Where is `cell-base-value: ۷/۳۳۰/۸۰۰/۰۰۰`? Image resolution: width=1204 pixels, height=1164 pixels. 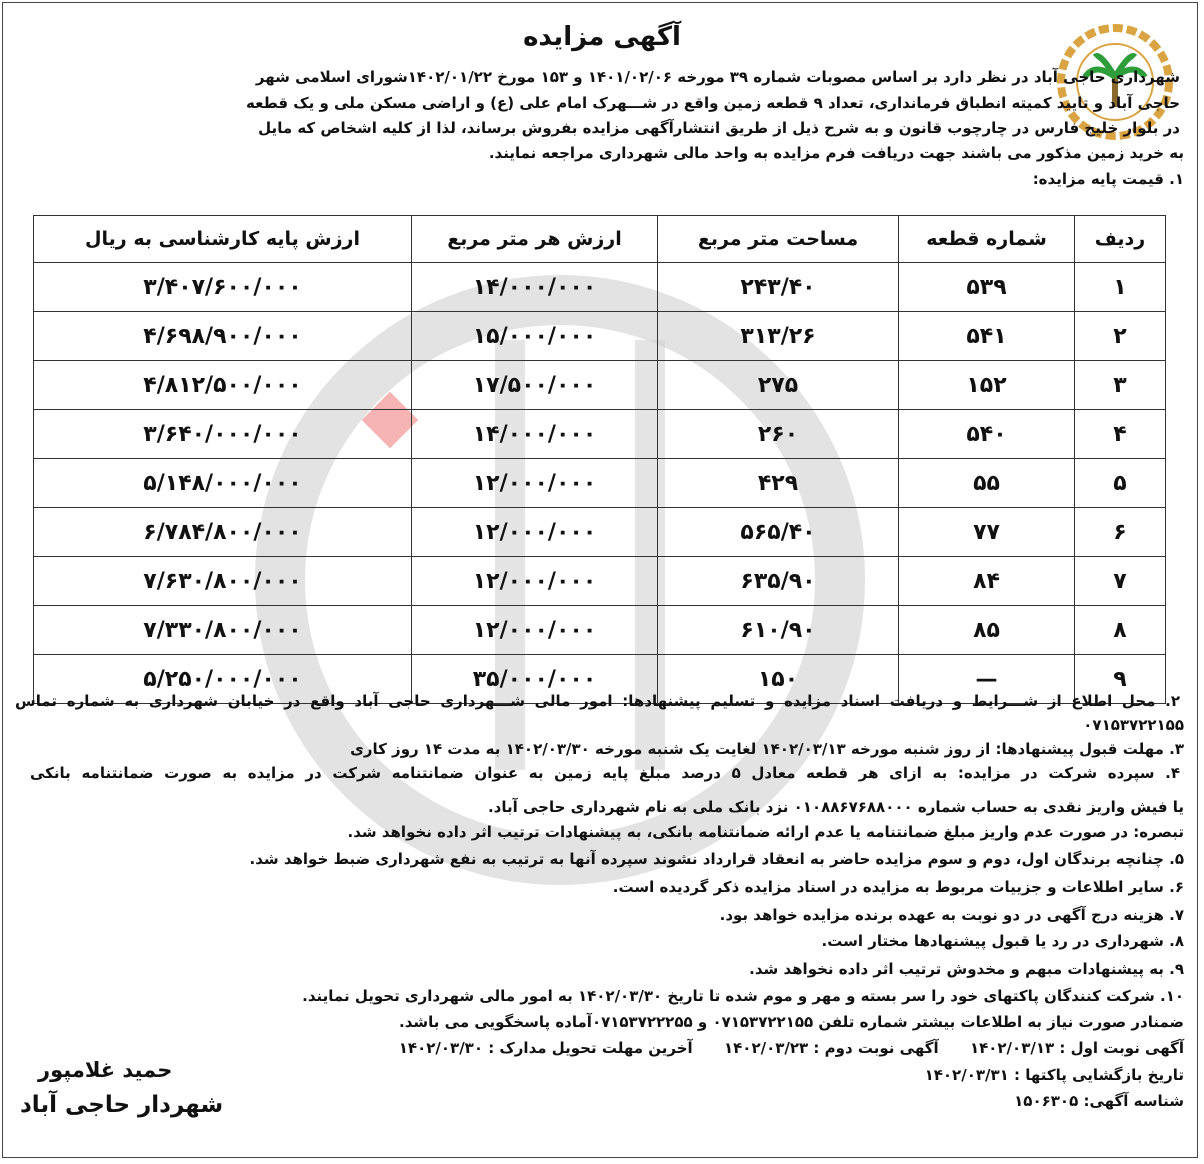
cell-base-value: ۷/۳۳۰/۸۰۰/۰۰۰ is located at coordinates (222, 630).